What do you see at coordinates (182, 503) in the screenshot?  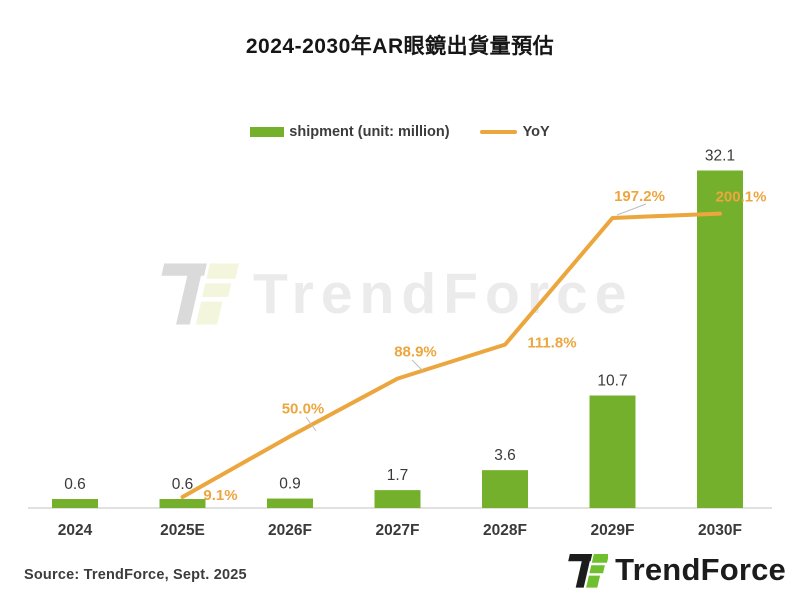 I see `bar-2025E` at bounding box center [182, 503].